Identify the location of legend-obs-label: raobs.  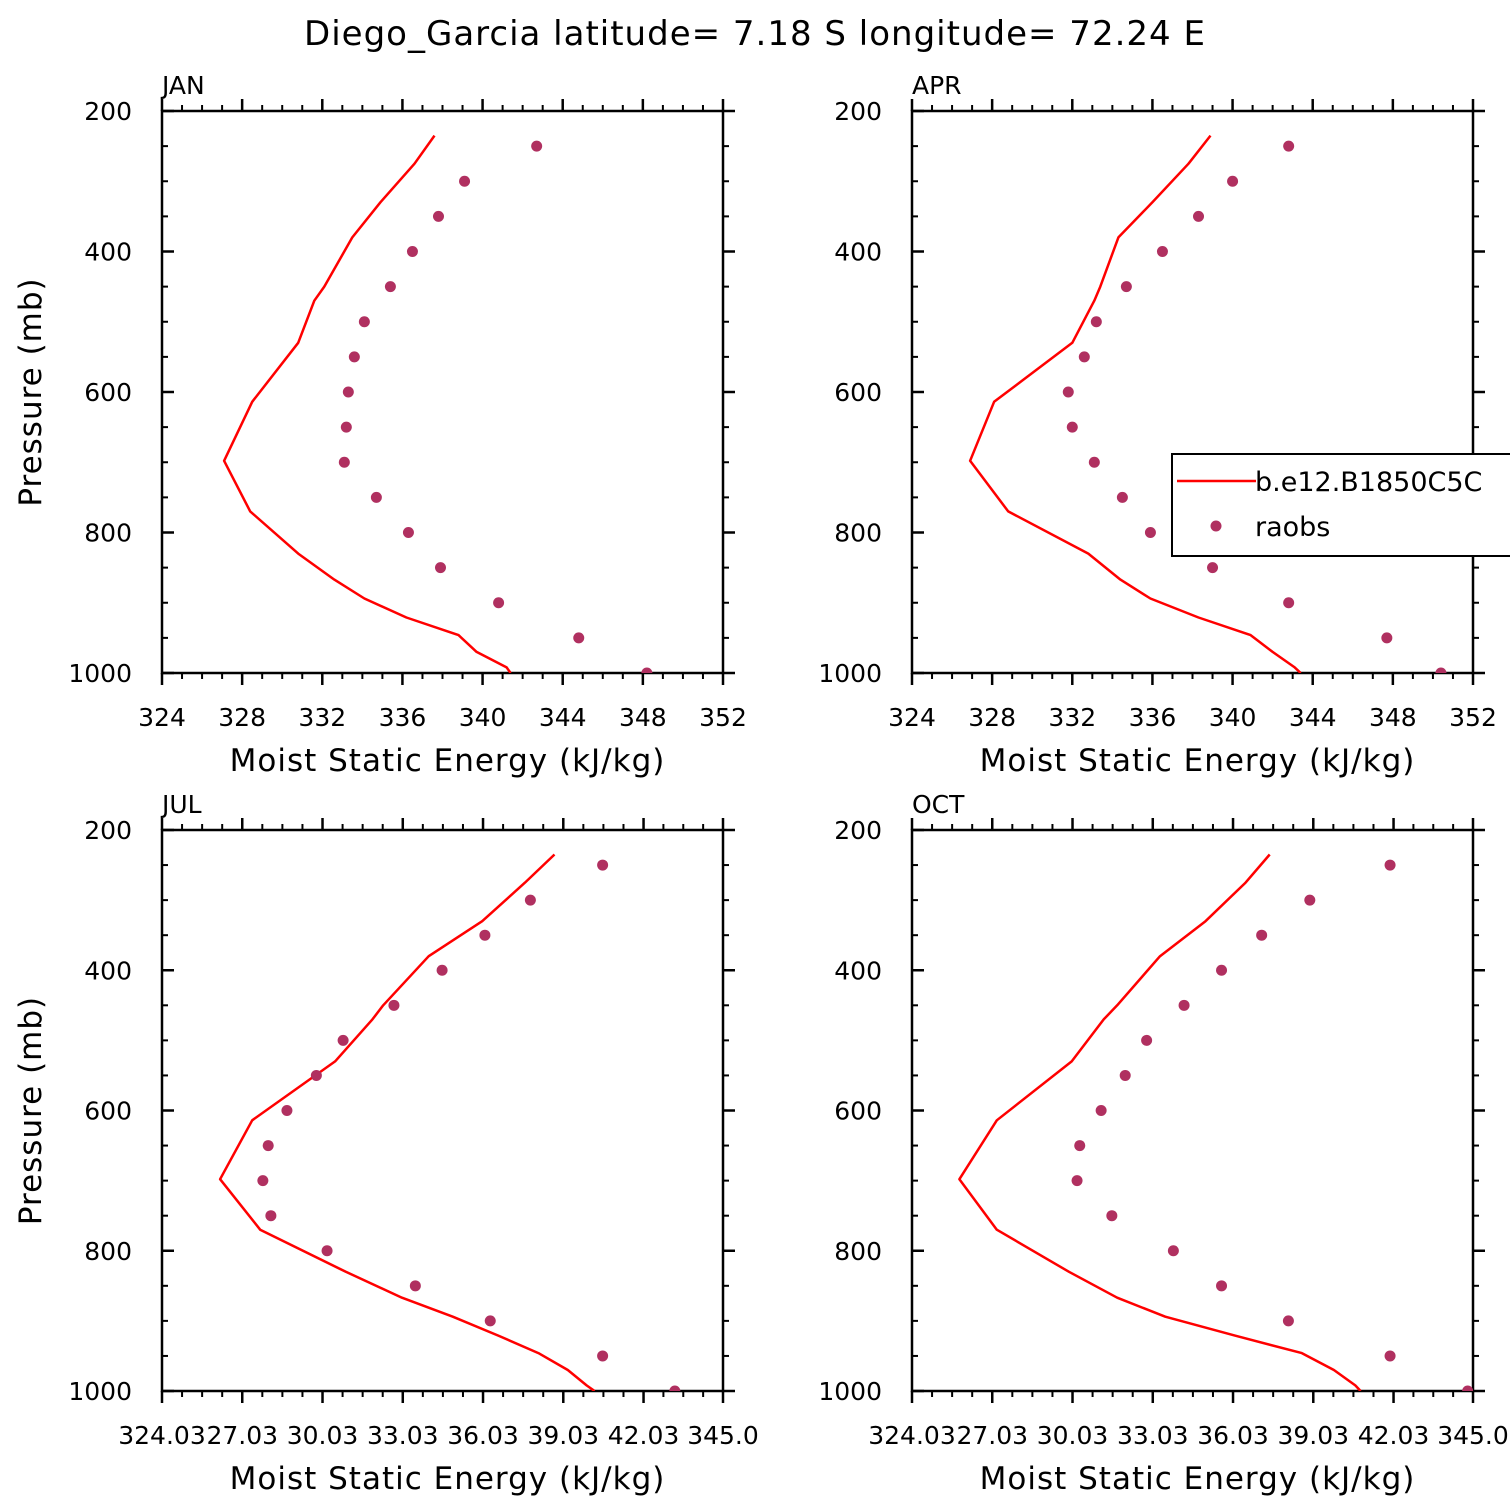
(1292, 527).